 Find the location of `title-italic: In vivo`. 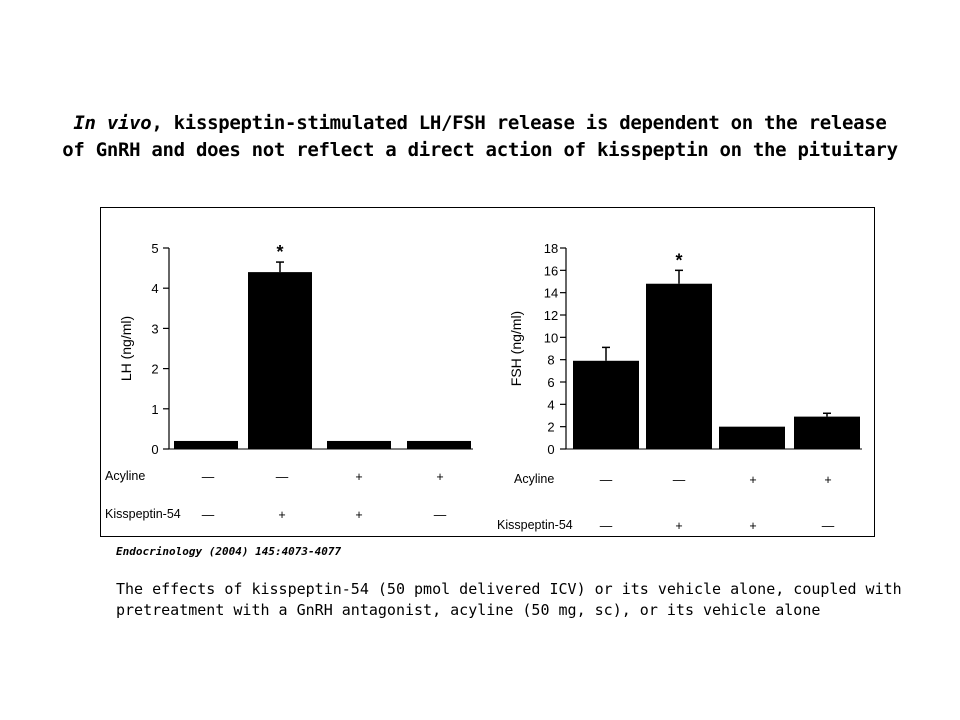

title-italic: In vivo is located at coordinates (112, 123).